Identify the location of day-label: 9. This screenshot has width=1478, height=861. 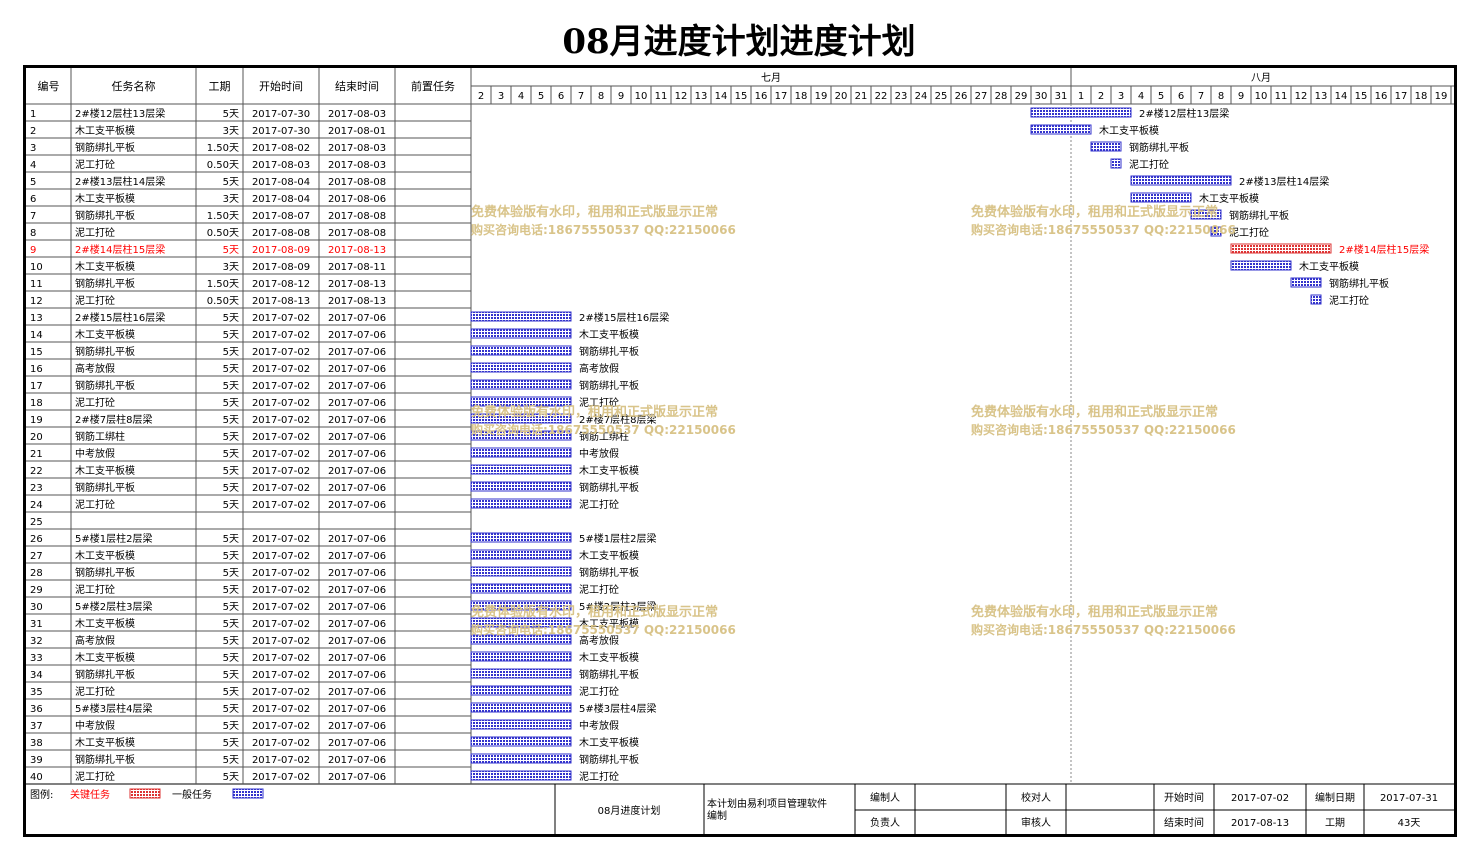
(621, 96).